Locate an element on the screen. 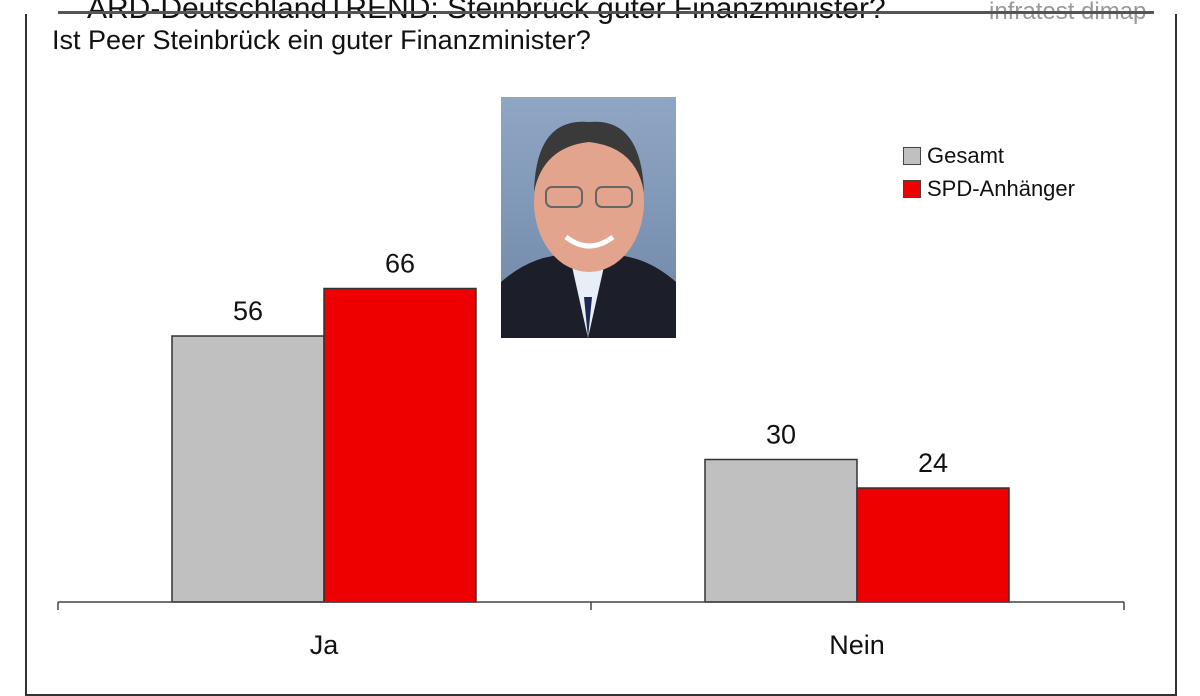 The height and width of the screenshot is (696, 1200). legend-item-spd: SPD-Anhänger is located at coordinates (989, 189).